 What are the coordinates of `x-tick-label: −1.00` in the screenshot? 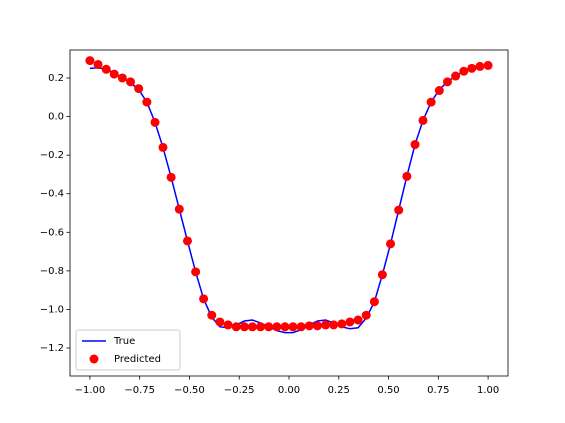 It's located at (90, 390).